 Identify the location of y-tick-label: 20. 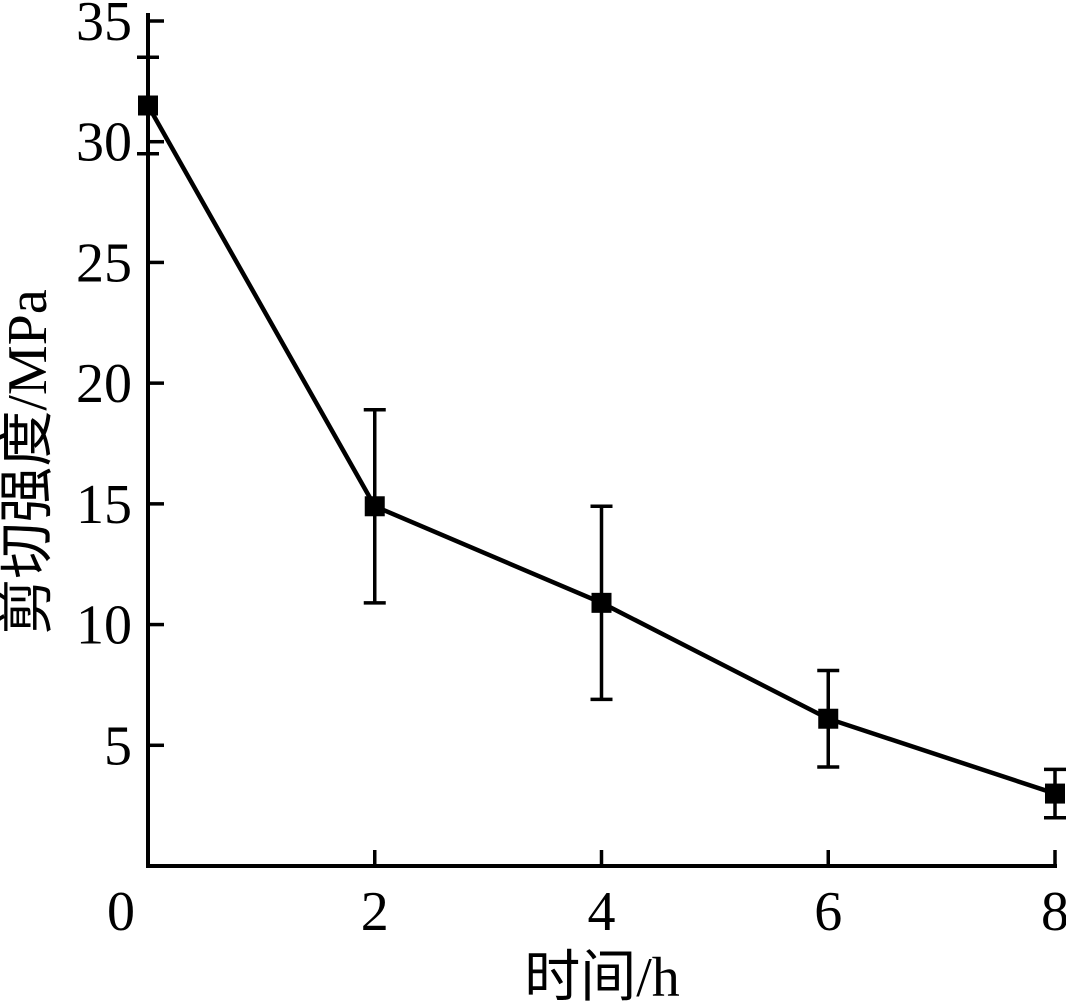
(104, 384).